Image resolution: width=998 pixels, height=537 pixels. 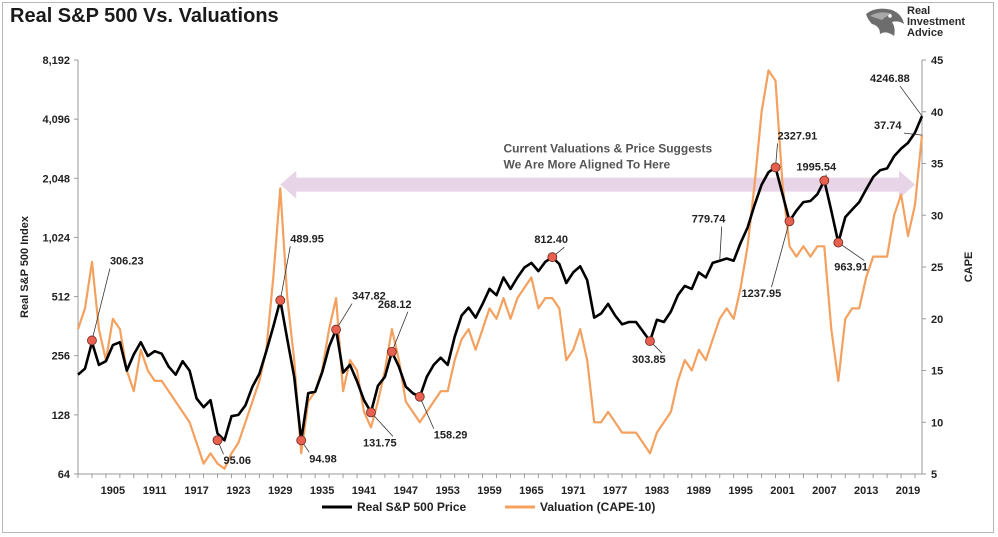 I want to click on annotation-label: 1237.95, so click(x=761, y=294).